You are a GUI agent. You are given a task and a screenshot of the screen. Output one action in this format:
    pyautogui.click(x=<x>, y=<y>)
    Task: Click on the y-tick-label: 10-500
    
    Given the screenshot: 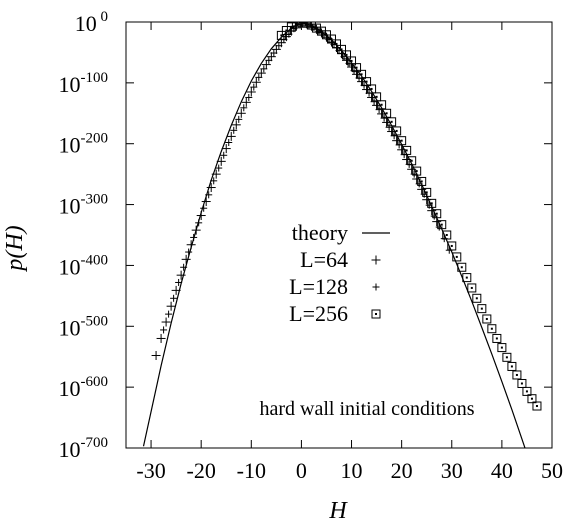 What is the action you would take?
    pyautogui.click(x=84, y=326)
    